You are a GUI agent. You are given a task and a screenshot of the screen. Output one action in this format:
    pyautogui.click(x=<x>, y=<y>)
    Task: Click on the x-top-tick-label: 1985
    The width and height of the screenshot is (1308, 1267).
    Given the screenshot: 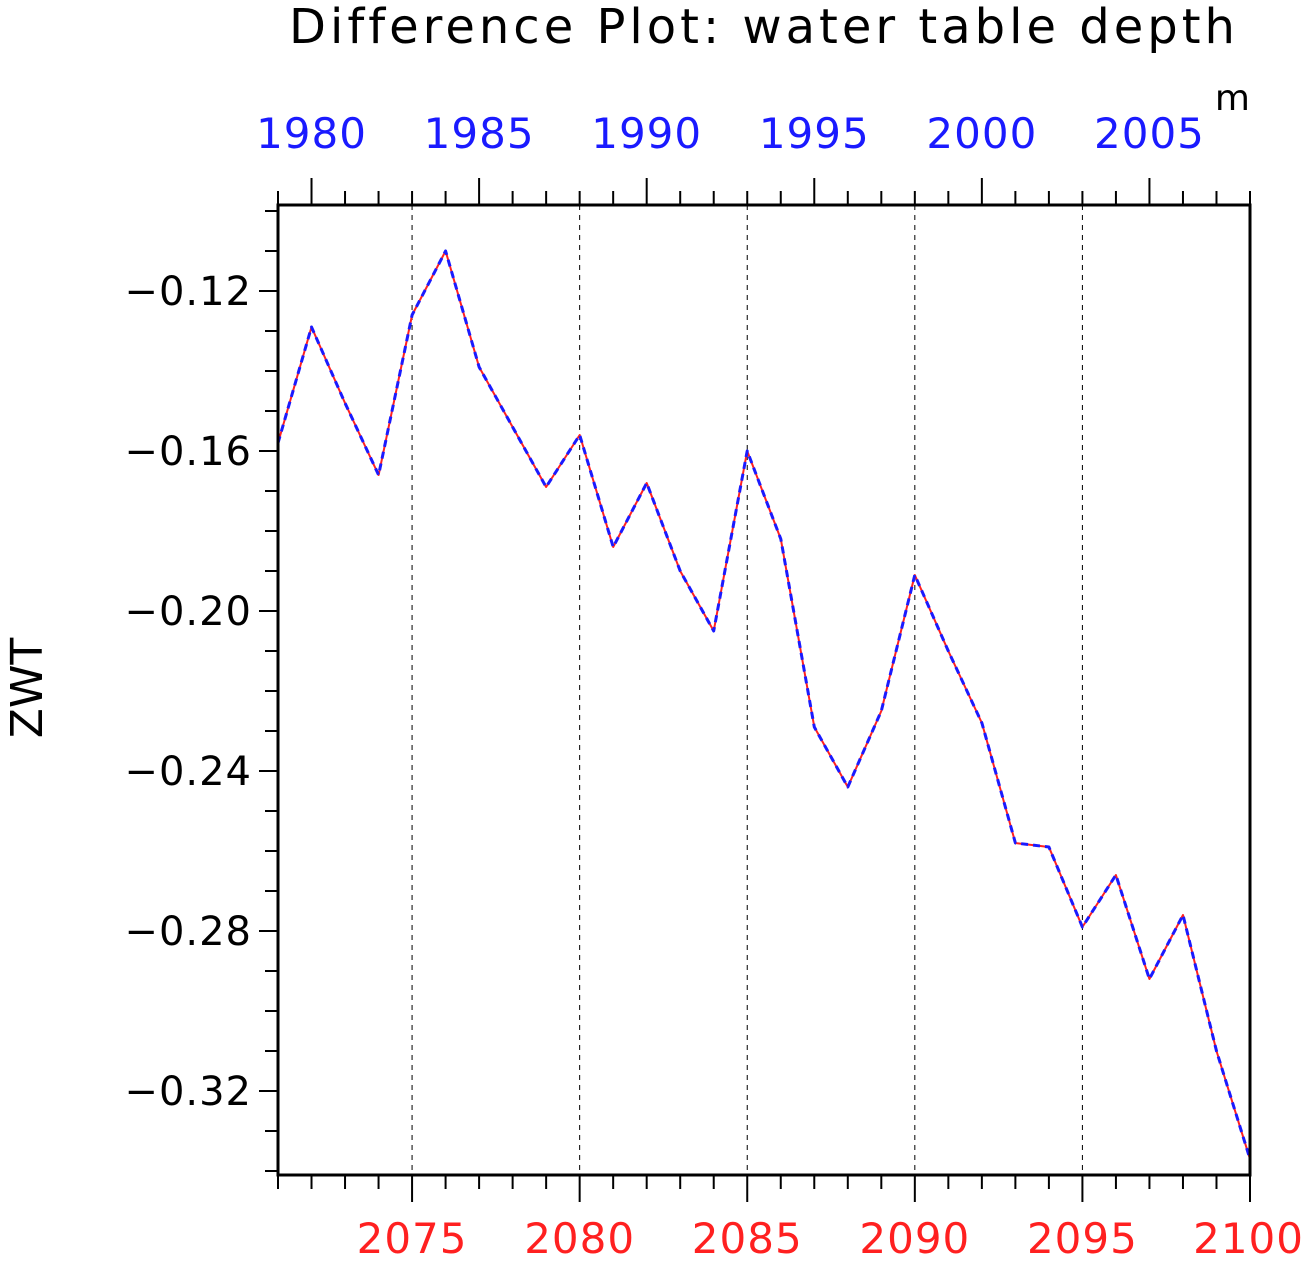 What is the action you would take?
    pyautogui.click(x=479, y=133)
    